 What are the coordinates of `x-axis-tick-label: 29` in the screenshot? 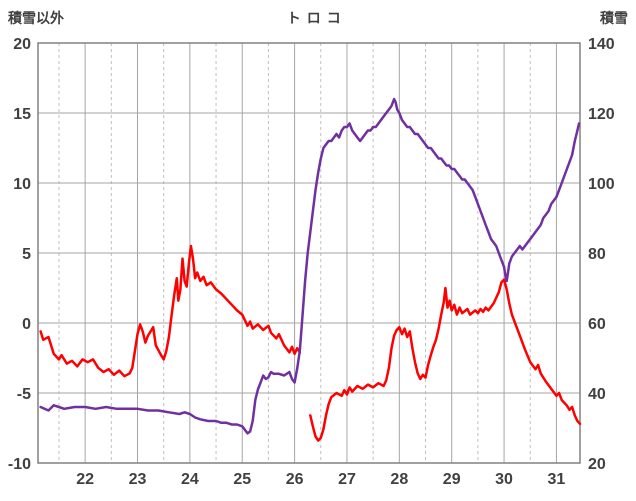 It's located at (452, 479).